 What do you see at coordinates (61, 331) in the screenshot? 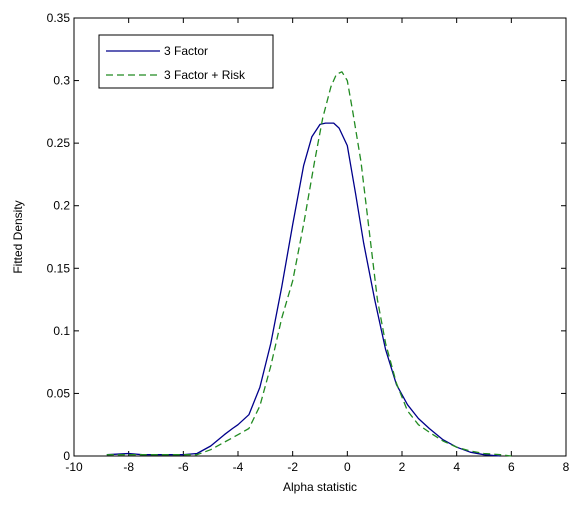
I see `y-tick-label: 0.1` at bounding box center [61, 331].